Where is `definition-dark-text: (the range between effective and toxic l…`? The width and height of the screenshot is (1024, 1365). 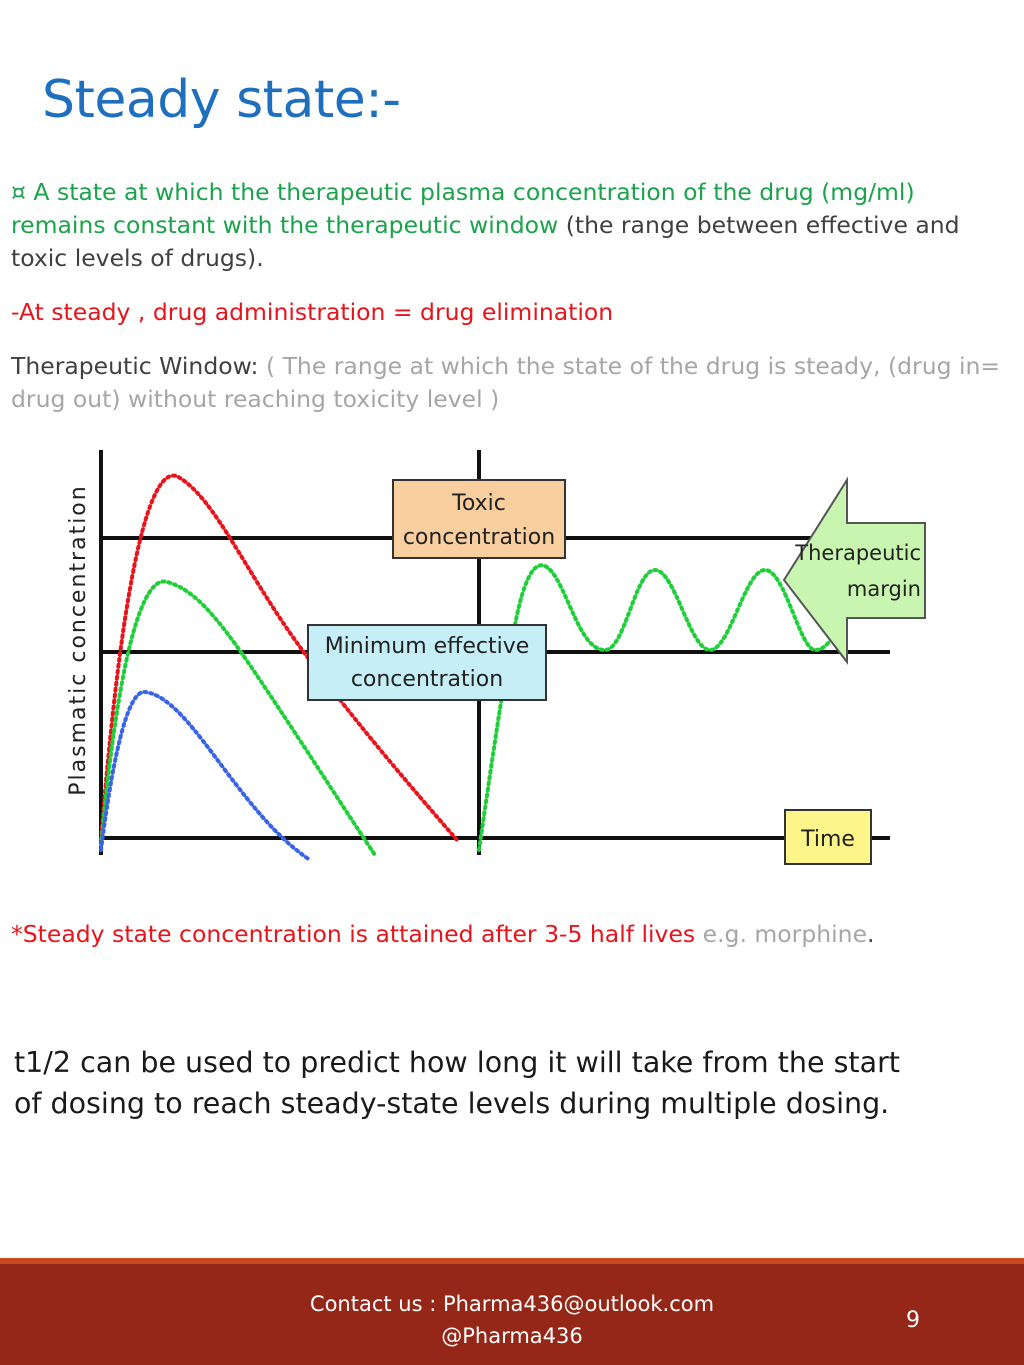 definition-dark-text: (the range between effective and toxic l… is located at coordinates (485, 241).